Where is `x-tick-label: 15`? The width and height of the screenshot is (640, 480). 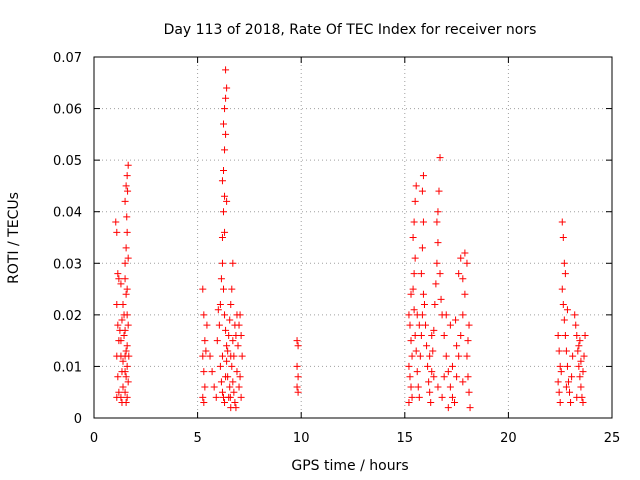
x-tick-label: 15 is located at coordinates (405, 438).